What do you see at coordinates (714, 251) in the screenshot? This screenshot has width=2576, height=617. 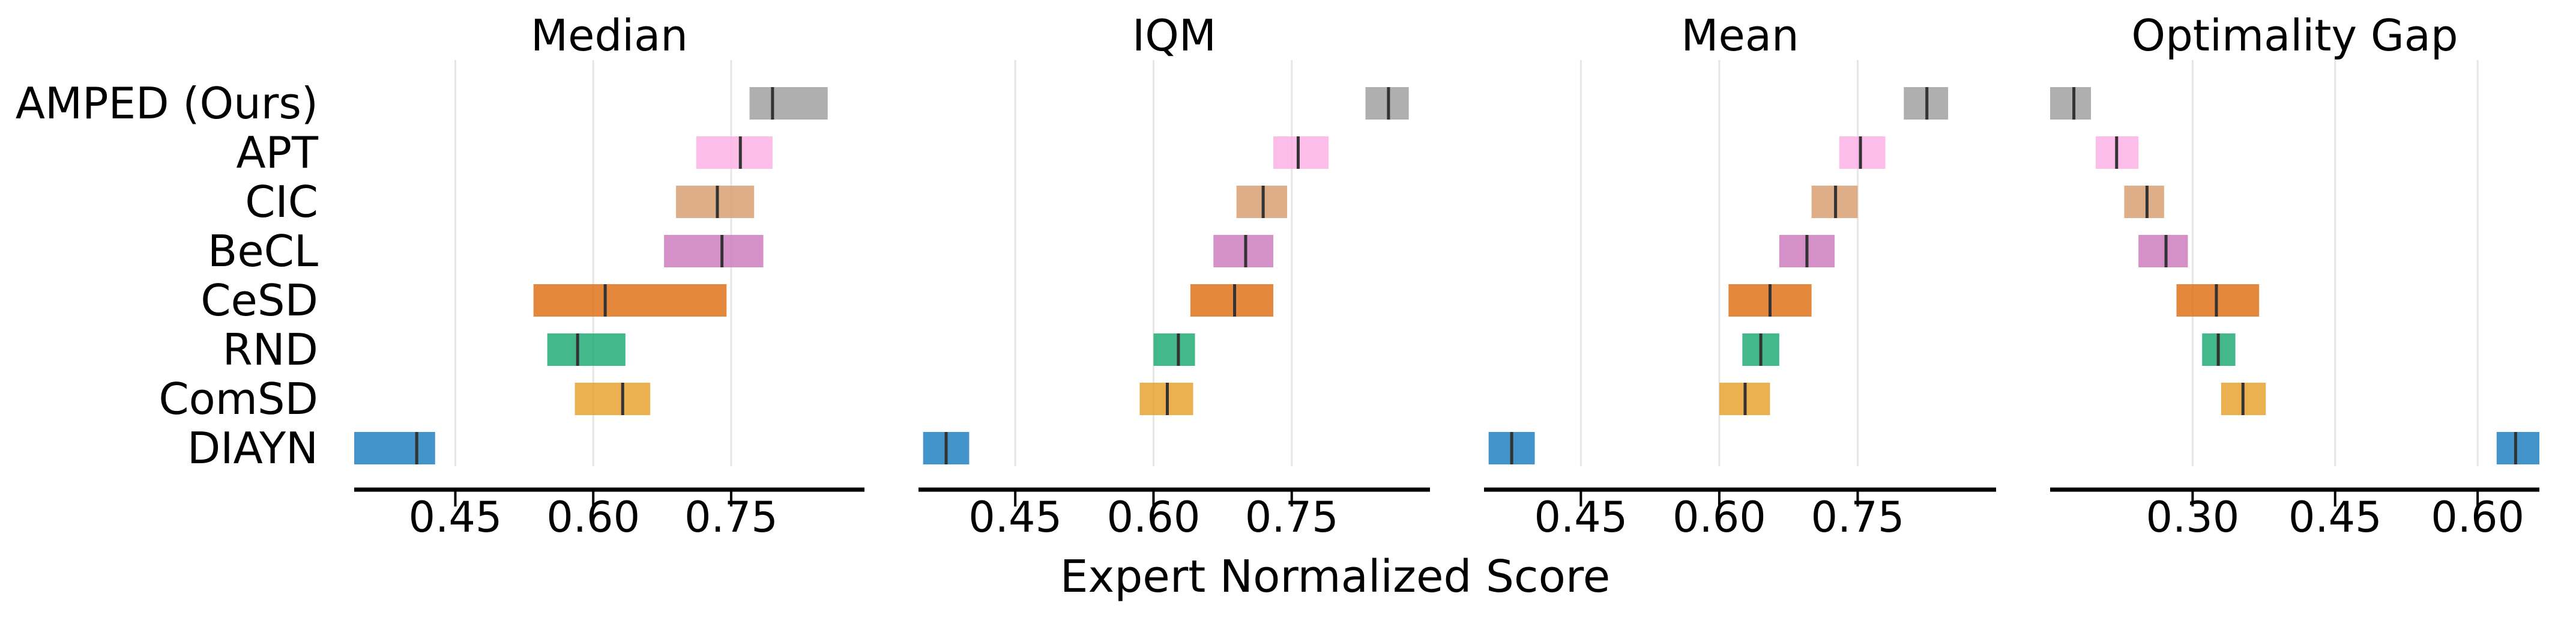 I see `bar-median-becl` at bounding box center [714, 251].